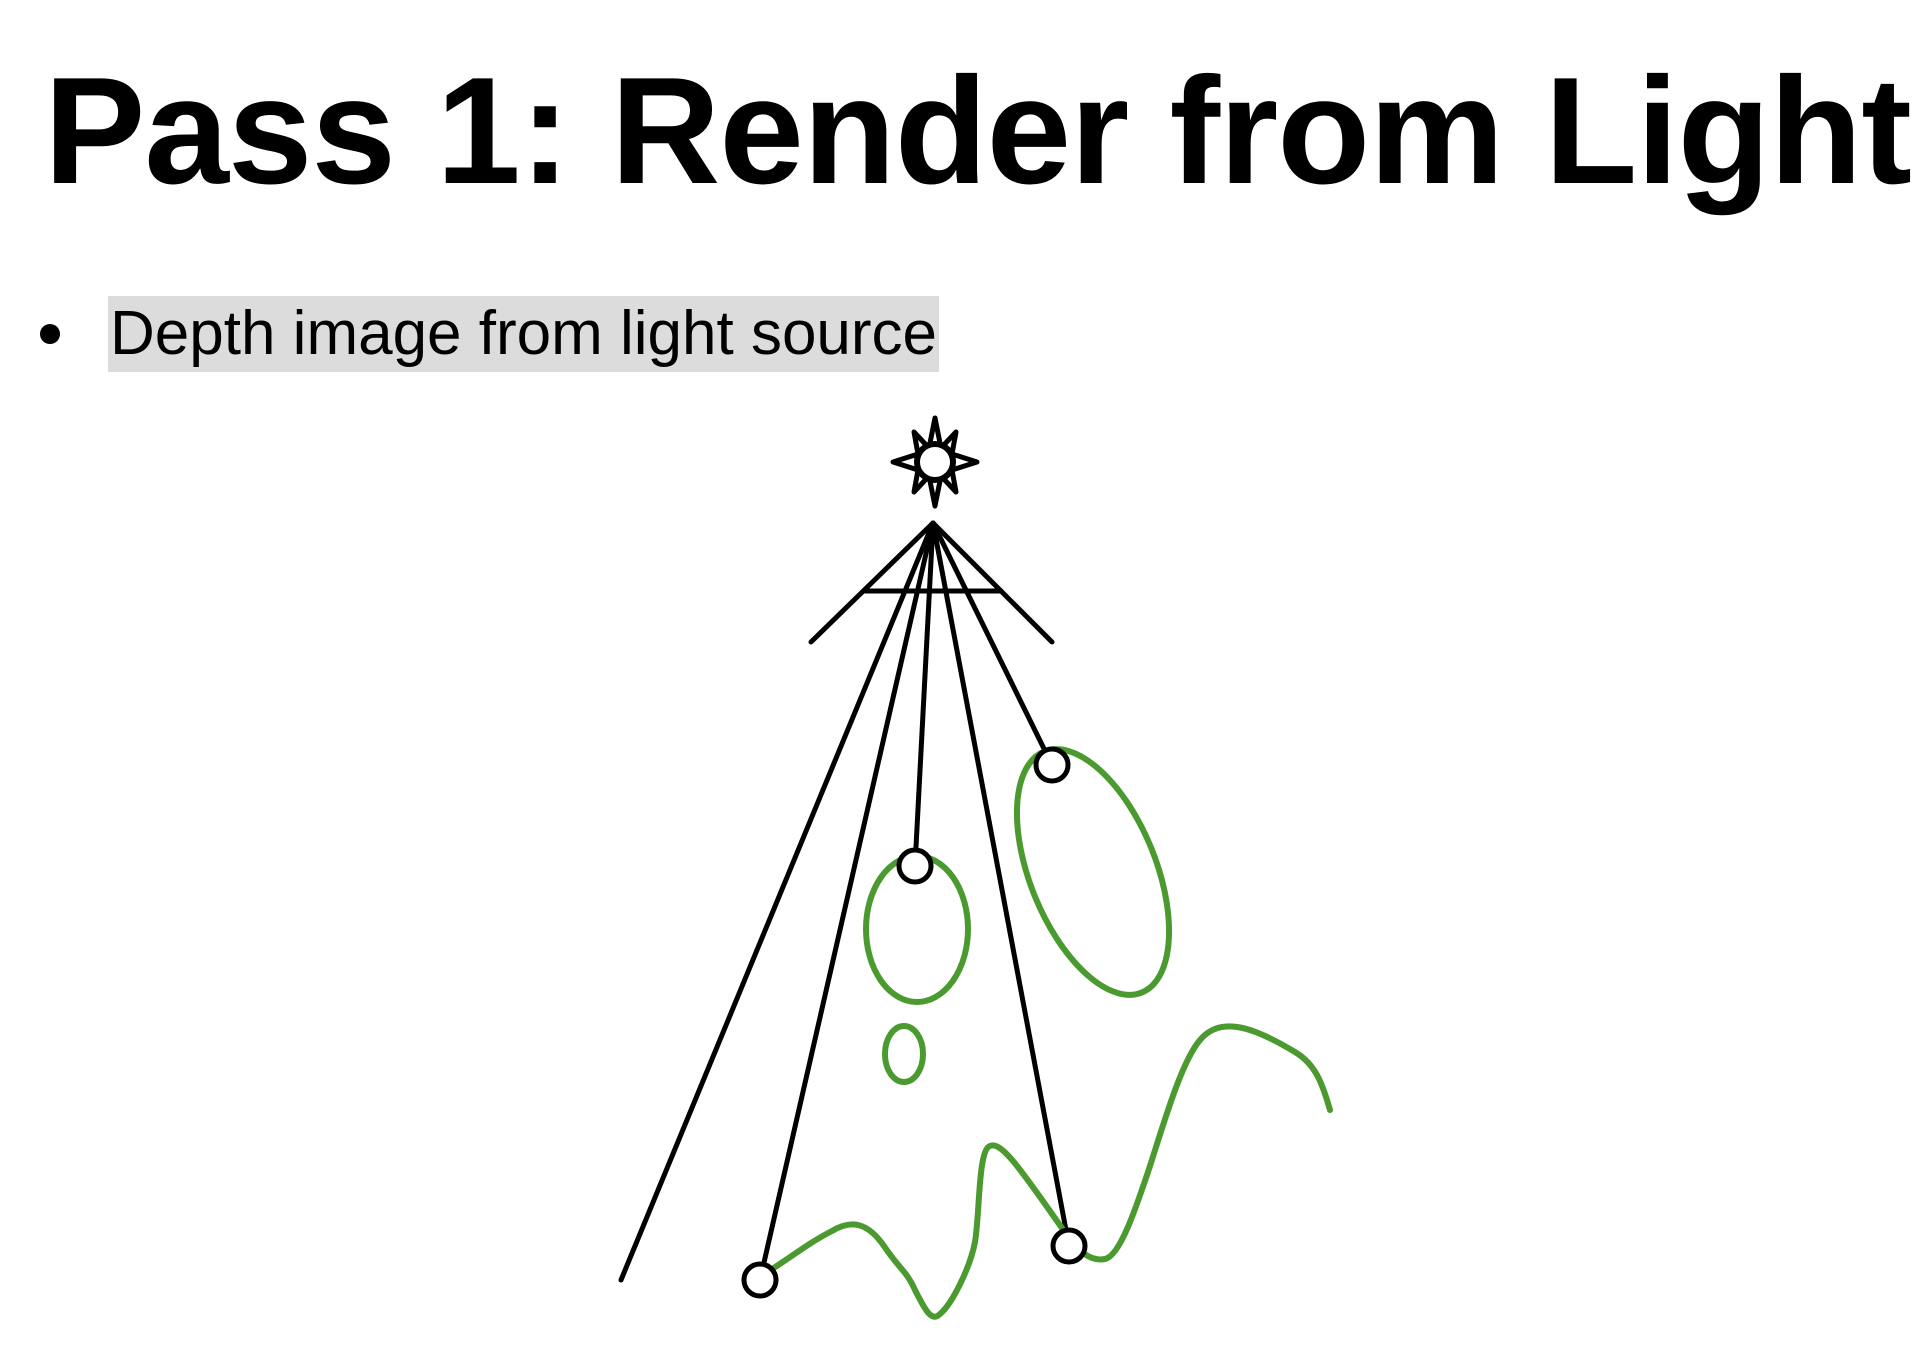  Describe the element at coordinates (524, 334) in the screenshot. I see `bullet-text: Depth image from light source` at that location.